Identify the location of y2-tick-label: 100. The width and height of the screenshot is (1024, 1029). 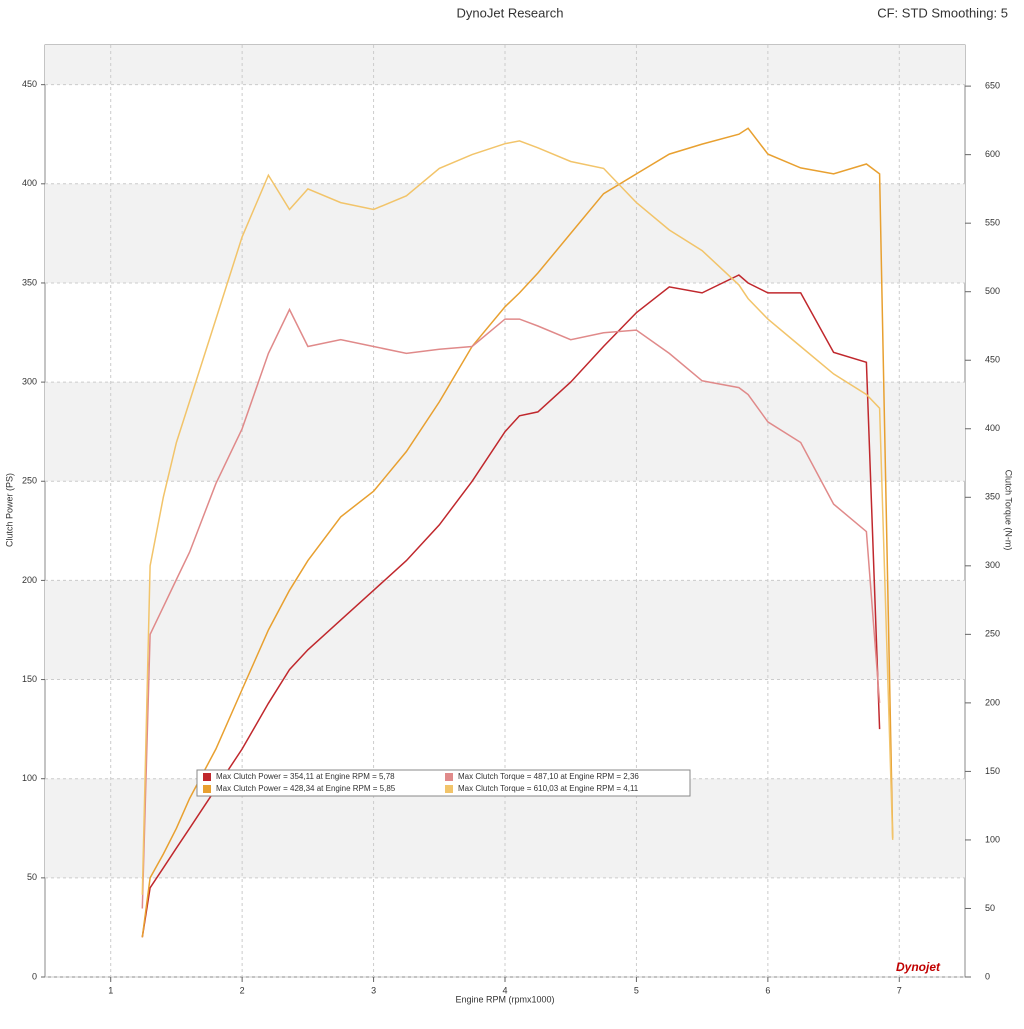
(992, 839).